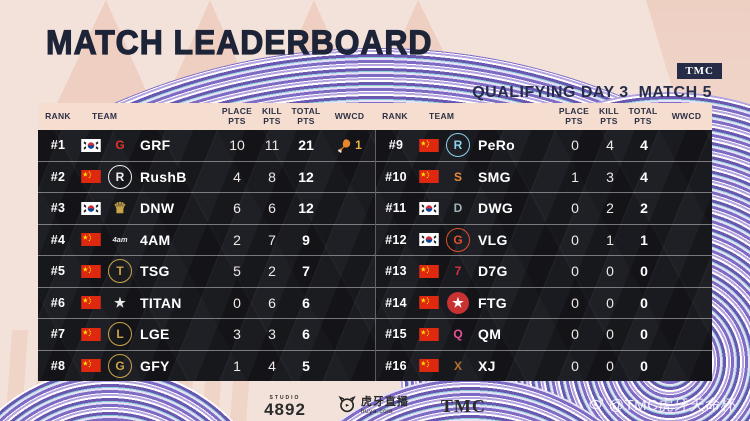 The width and height of the screenshot is (750, 421). I want to click on wwcd-cell: 1, so click(349, 145).